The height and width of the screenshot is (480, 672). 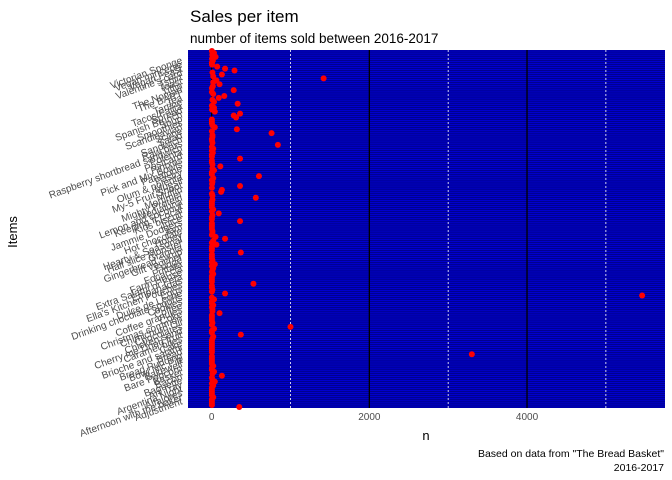 What do you see at coordinates (314, 38) in the screenshot?
I see `chart-subtitle: number of items sold between 2016-2017` at bounding box center [314, 38].